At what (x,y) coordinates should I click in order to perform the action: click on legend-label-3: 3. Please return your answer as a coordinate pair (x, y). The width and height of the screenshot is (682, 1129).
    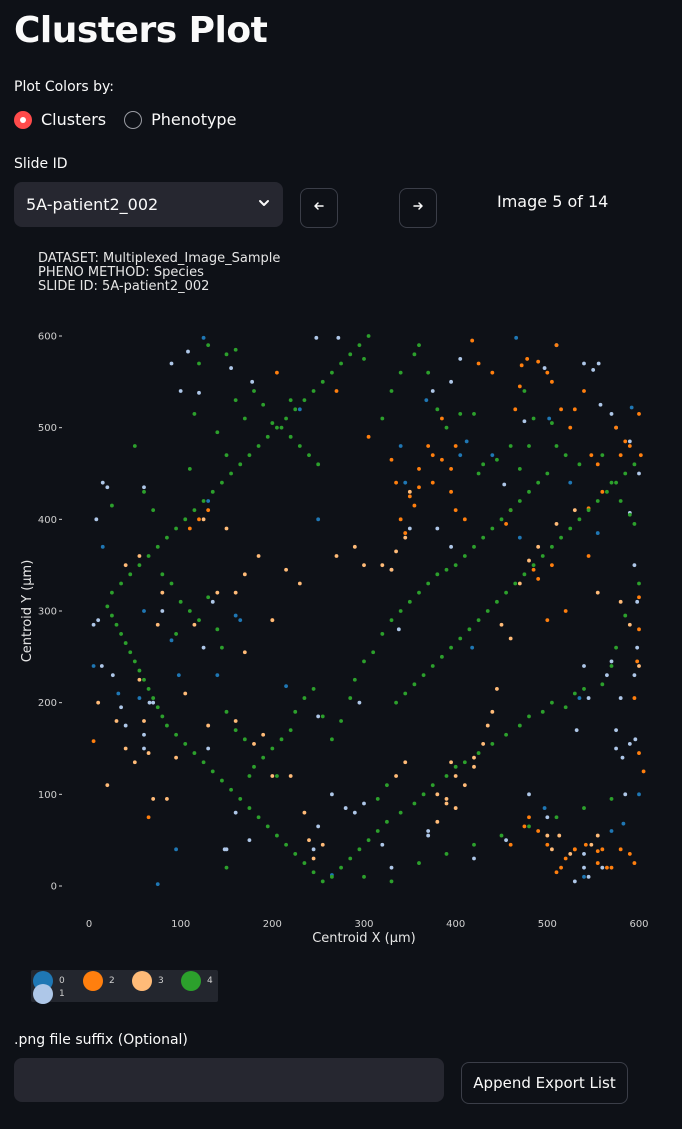
    Looking at the image, I should click on (161, 981).